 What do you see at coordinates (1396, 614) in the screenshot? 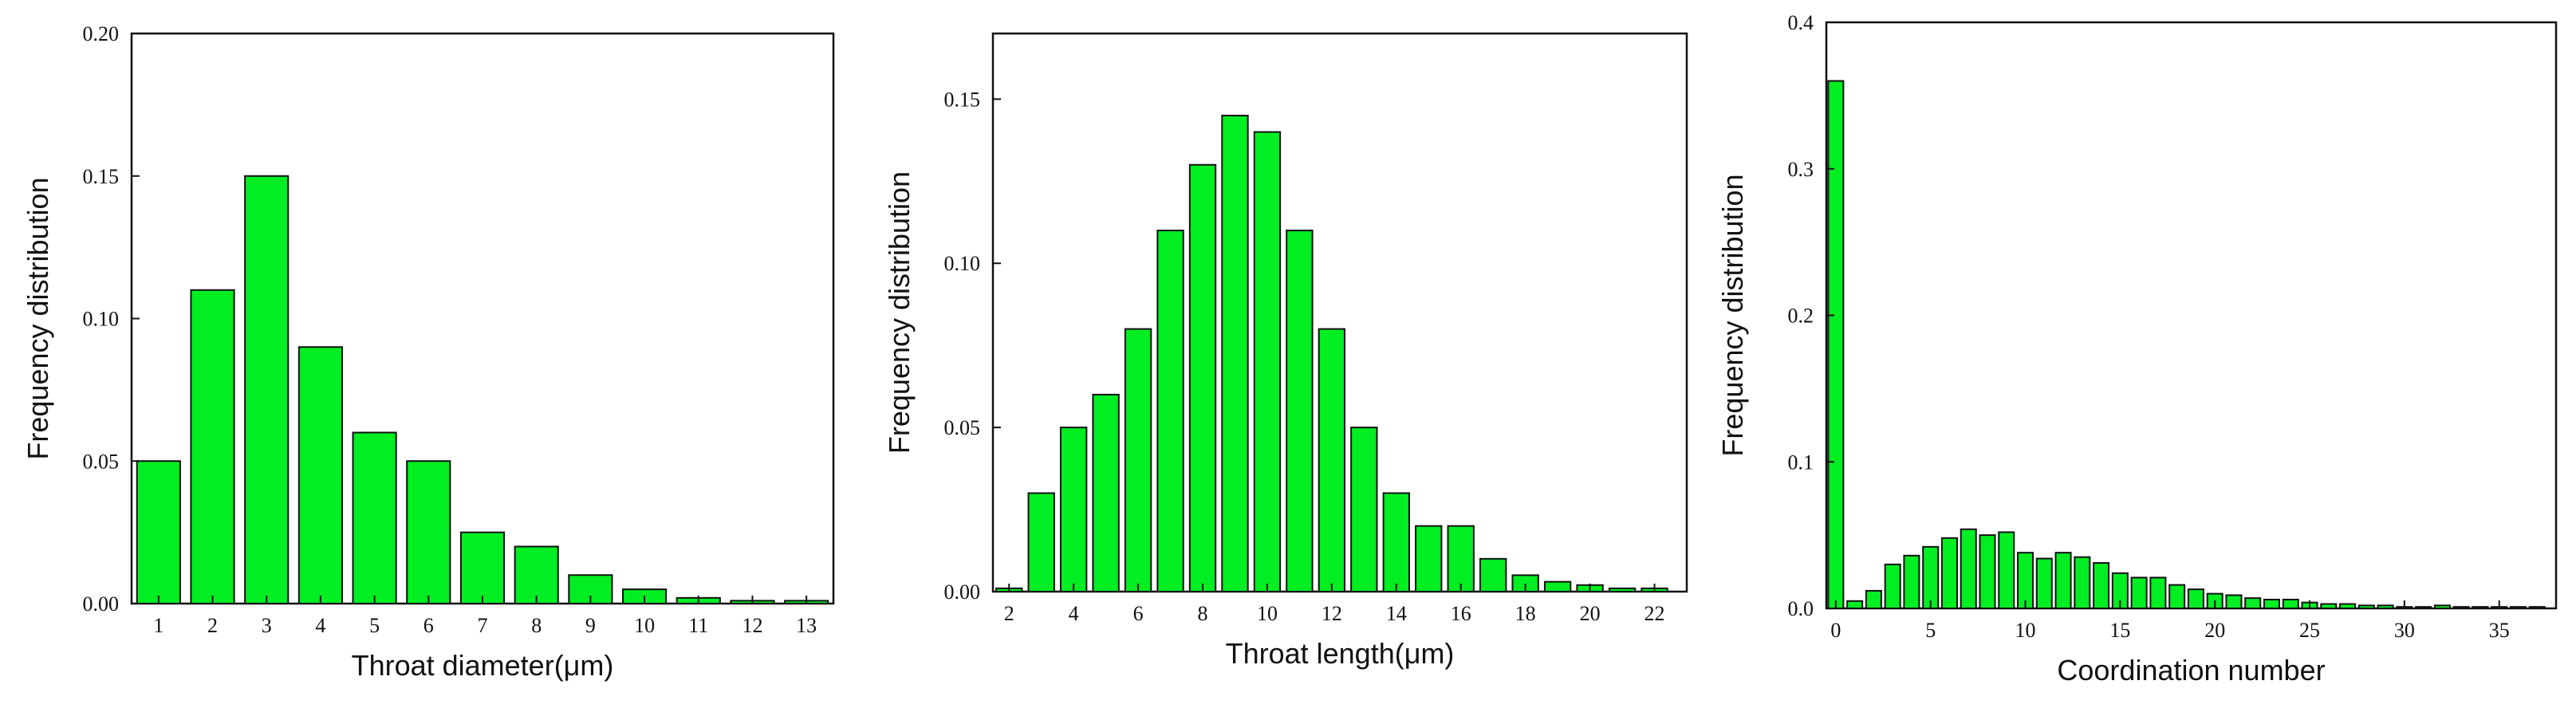
I see `x-tick-label: 14` at bounding box center [1396, 614].